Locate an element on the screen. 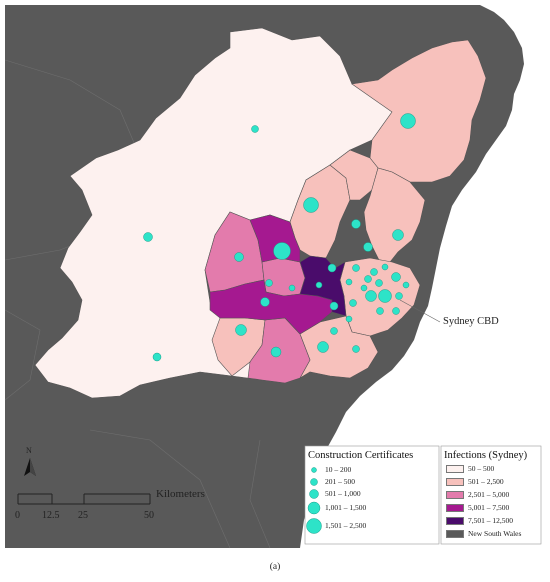 The width and height of the screenshot is (550, 582). legend-inf-title: Infections (Sydney) is located at coordinates (486, 455).